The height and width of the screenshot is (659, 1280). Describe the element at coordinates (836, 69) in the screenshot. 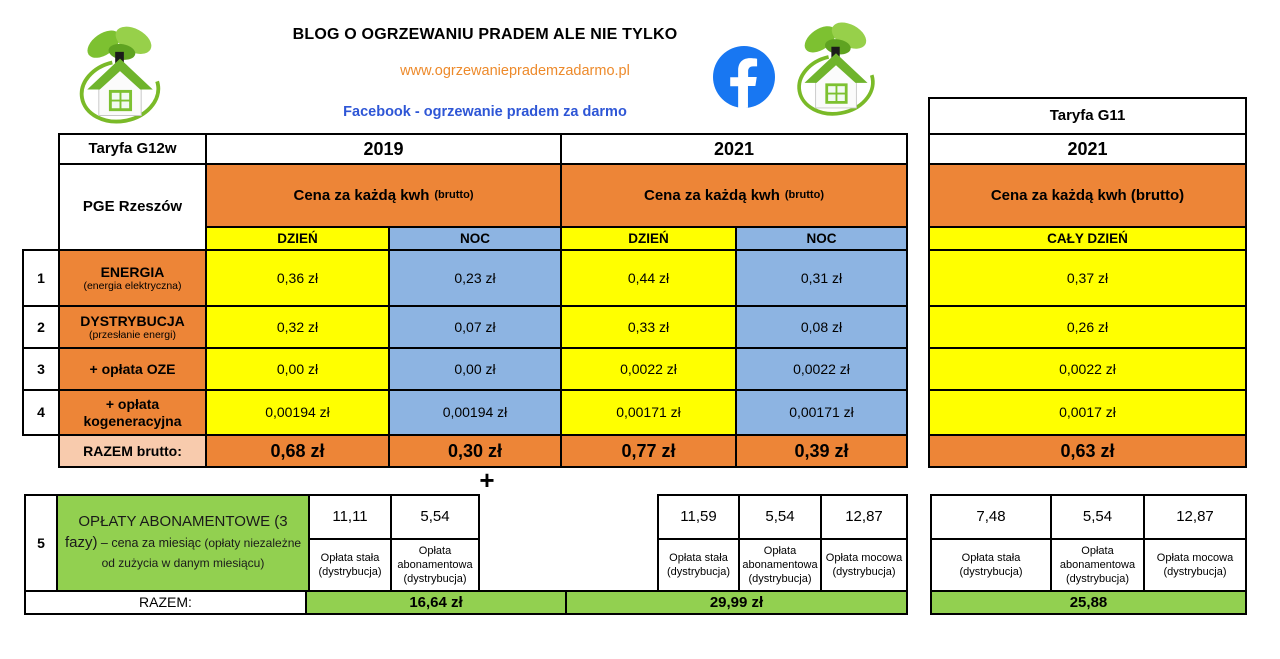

I see `eco-house-logo-right` at that location.